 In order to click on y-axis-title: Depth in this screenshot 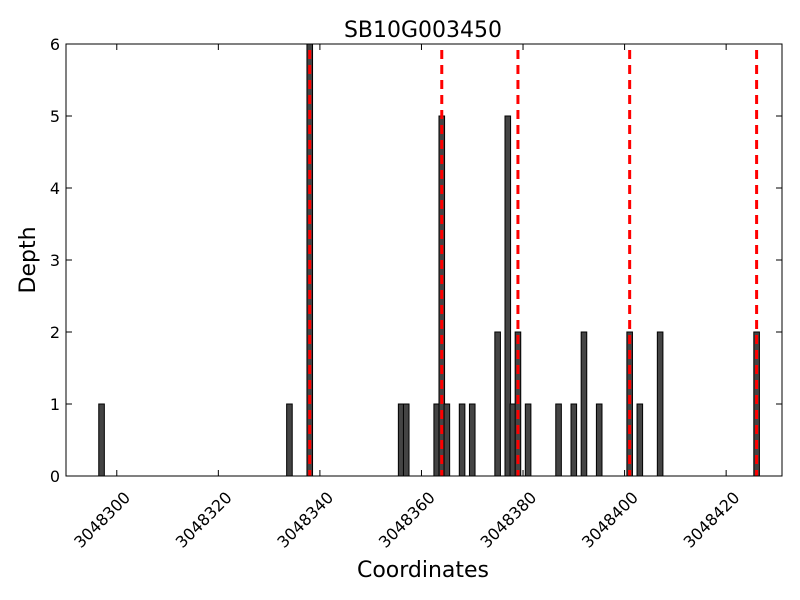, I will do `click(28, 259)`.